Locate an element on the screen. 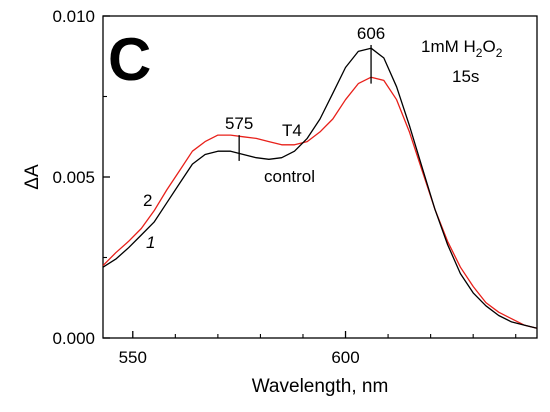  x-axis-label: Wavelength, nm is located at coordinates (320, 386).